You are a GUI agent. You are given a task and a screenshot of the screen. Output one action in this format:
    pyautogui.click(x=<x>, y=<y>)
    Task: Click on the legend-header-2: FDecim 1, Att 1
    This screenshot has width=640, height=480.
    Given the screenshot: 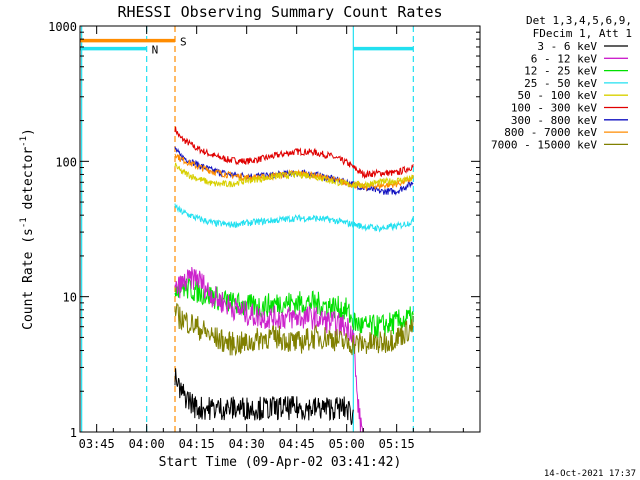 What is the action you would take?
    pyautogui.click(x=582, y=33)
    